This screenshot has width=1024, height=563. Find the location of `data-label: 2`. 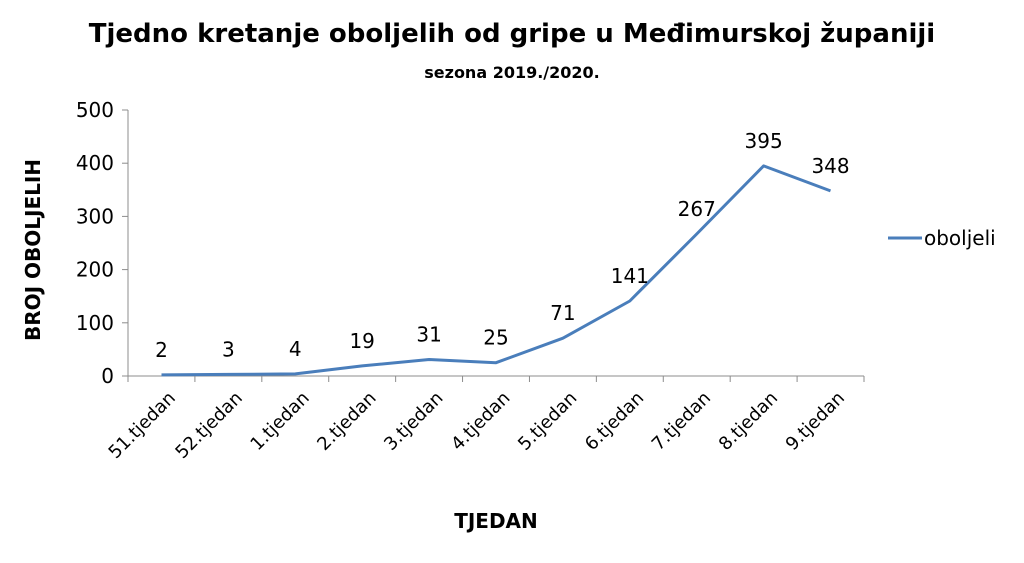

data-label: 2 is located at coordinates (161, 350).